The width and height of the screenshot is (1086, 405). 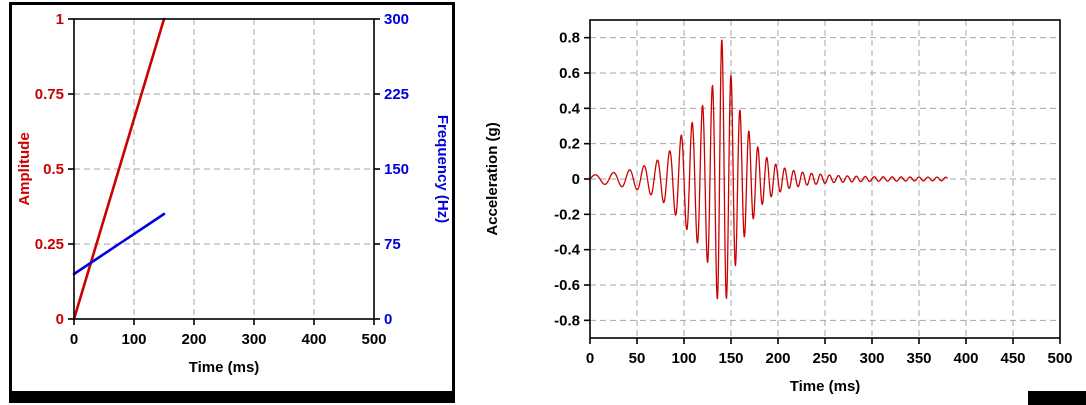 I want to click on svg-text: -0.4, so click(x=567, y=250).